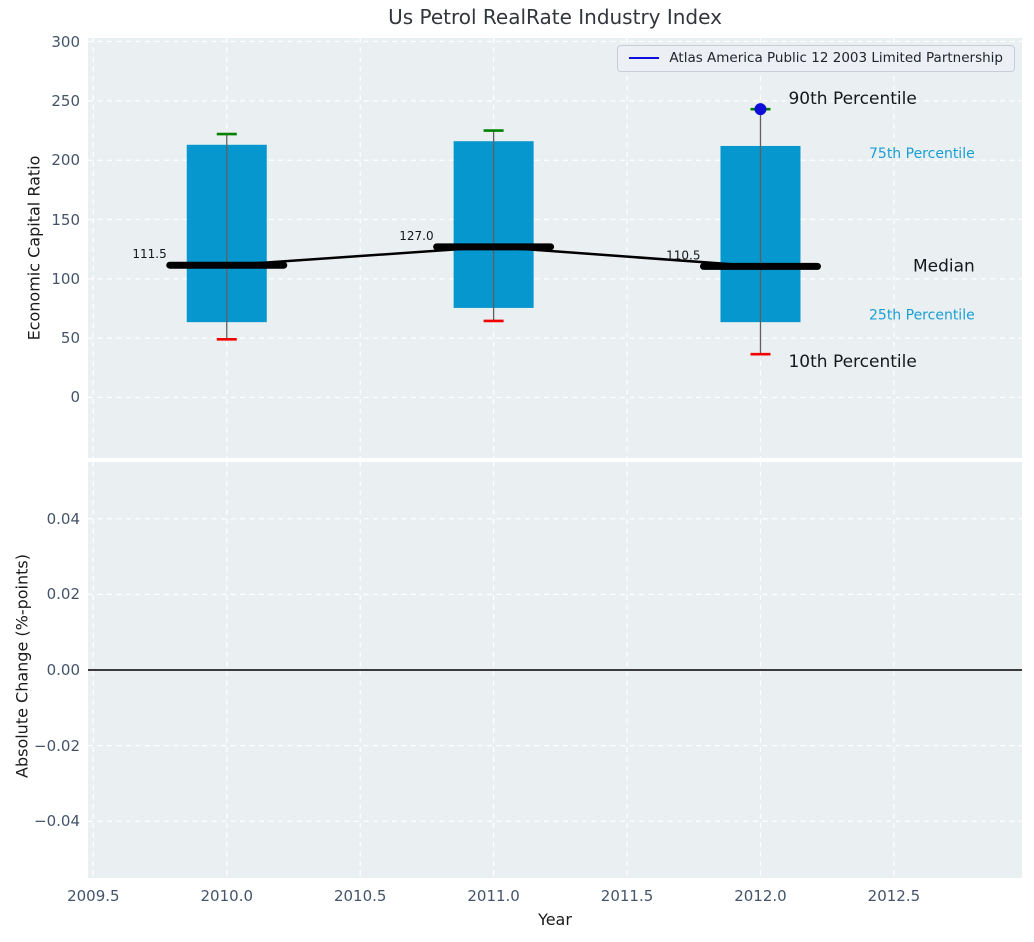 The width and height of the screenshot is (1034, 942). Describe the element at coordinates (65, 160) in the screenshot. I see `ytick-top-200: 200` at that location.